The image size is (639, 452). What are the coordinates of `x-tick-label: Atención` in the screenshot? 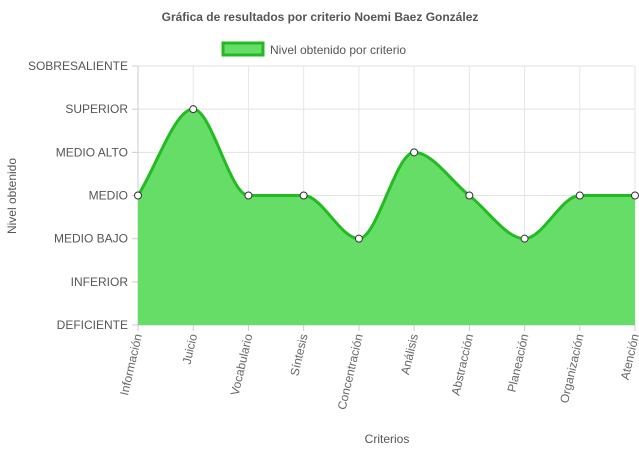 It's located at (628, 357).